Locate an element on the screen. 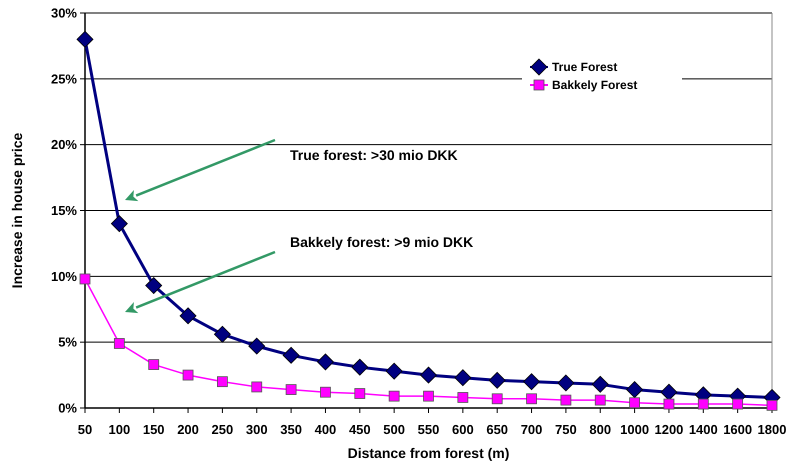  legend-label: Bakkely Forest is located at coordinates (595, 85).